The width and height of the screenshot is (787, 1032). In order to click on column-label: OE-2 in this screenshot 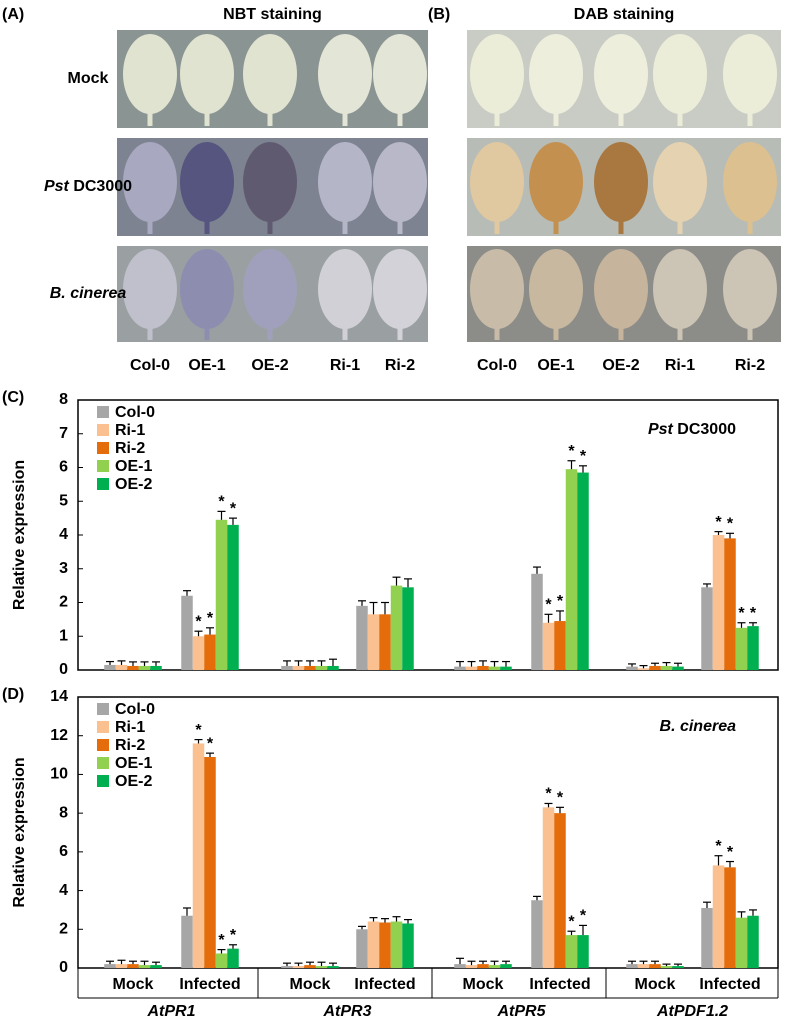, I will do `click(620, 365)`.